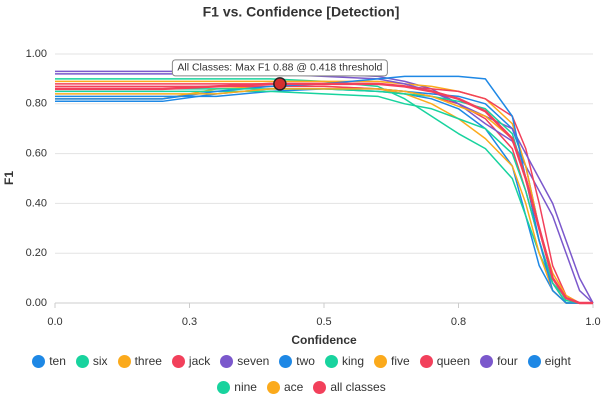 This screenshot has height=400, width=603. Describe the element at coordinates (199, 361) in the screenshot. I see `legend-label: jack` at that location.